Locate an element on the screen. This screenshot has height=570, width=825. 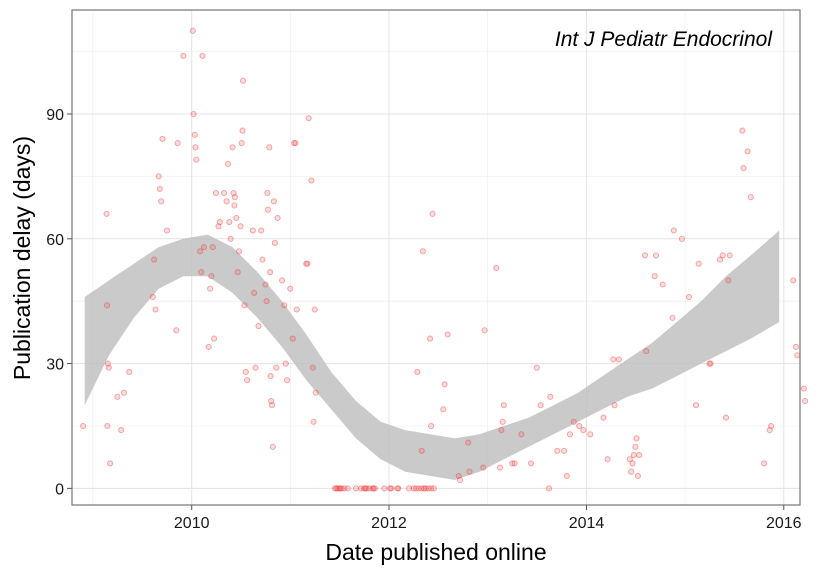
y-tick-label: 0 is located at coordinates (59, 489).